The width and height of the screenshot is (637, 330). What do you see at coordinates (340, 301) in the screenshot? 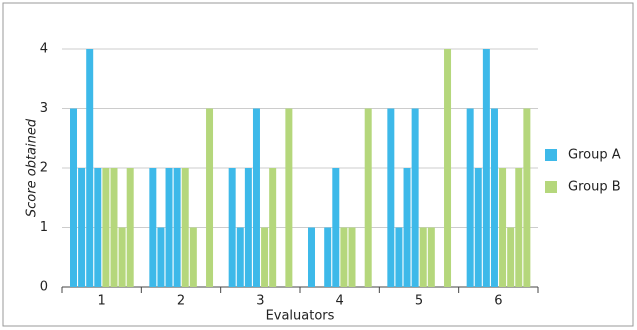
I see `x-tick-label: 4` at bounding box center [340, 301].